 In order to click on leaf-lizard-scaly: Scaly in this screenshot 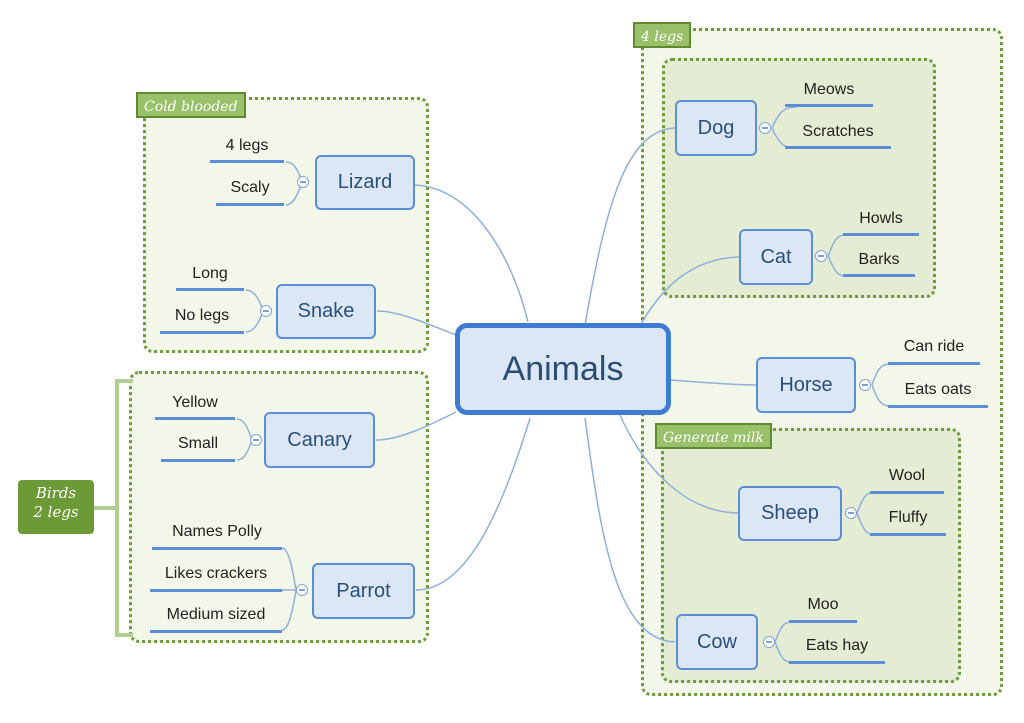, I will do `click(250, 191)`.